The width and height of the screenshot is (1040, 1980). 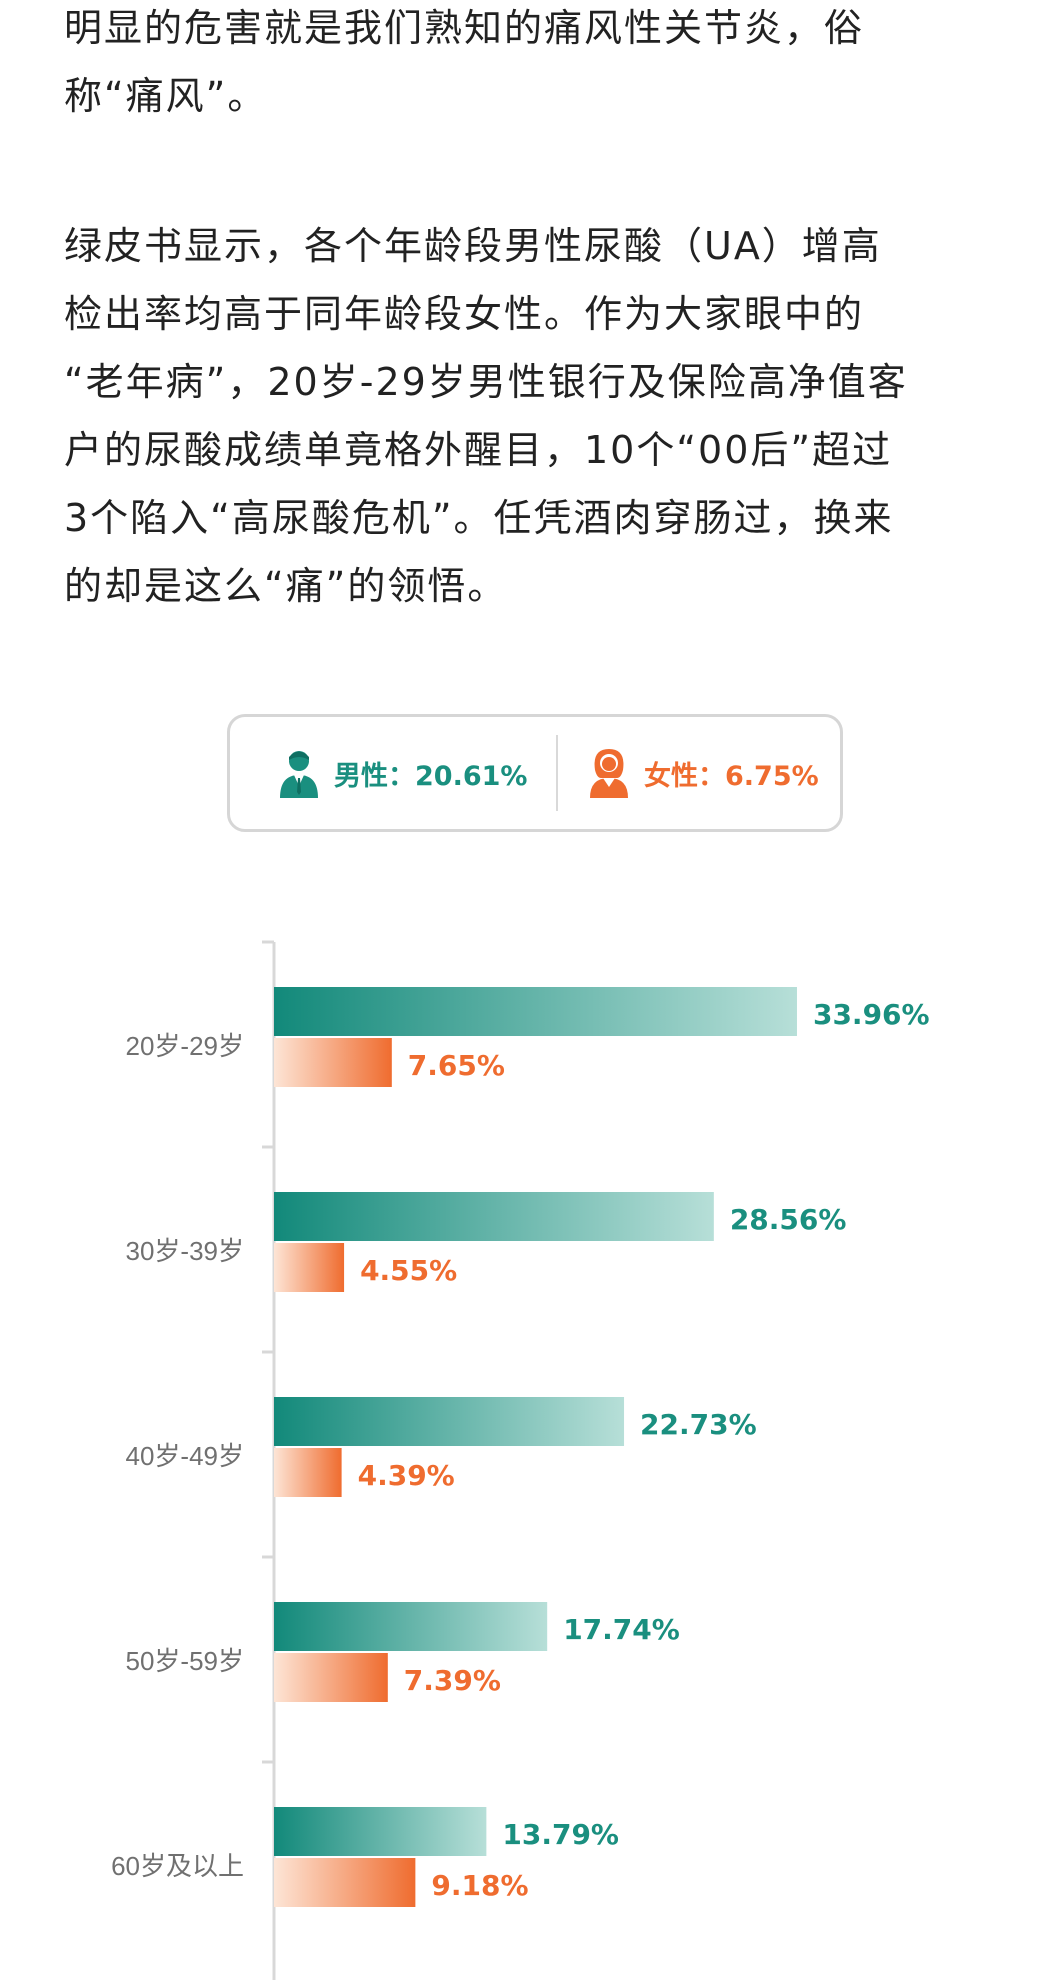 I want to click on female-summary: 女性：6.75%, so click(x=702, y=773).